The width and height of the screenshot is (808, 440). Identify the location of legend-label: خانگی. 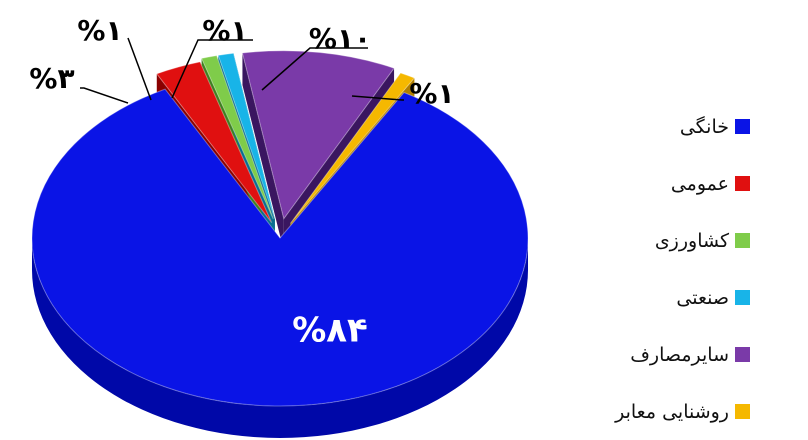
(704, 126).